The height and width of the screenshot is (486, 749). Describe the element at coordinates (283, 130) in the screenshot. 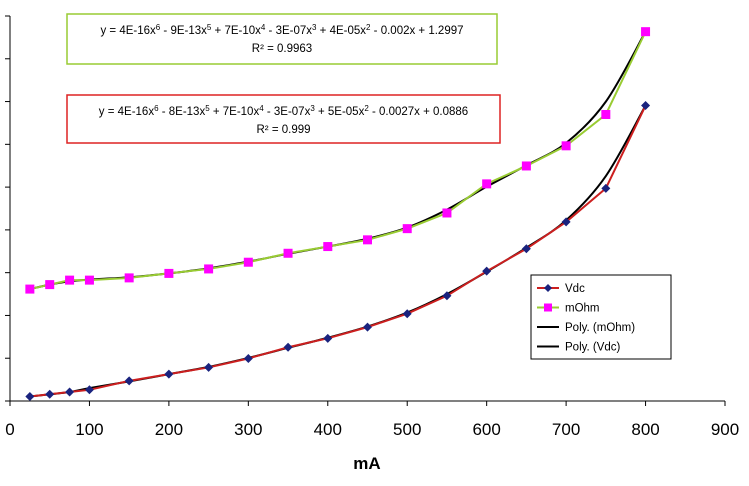

I see `r-squared-text: R² = 0.999` at that location.